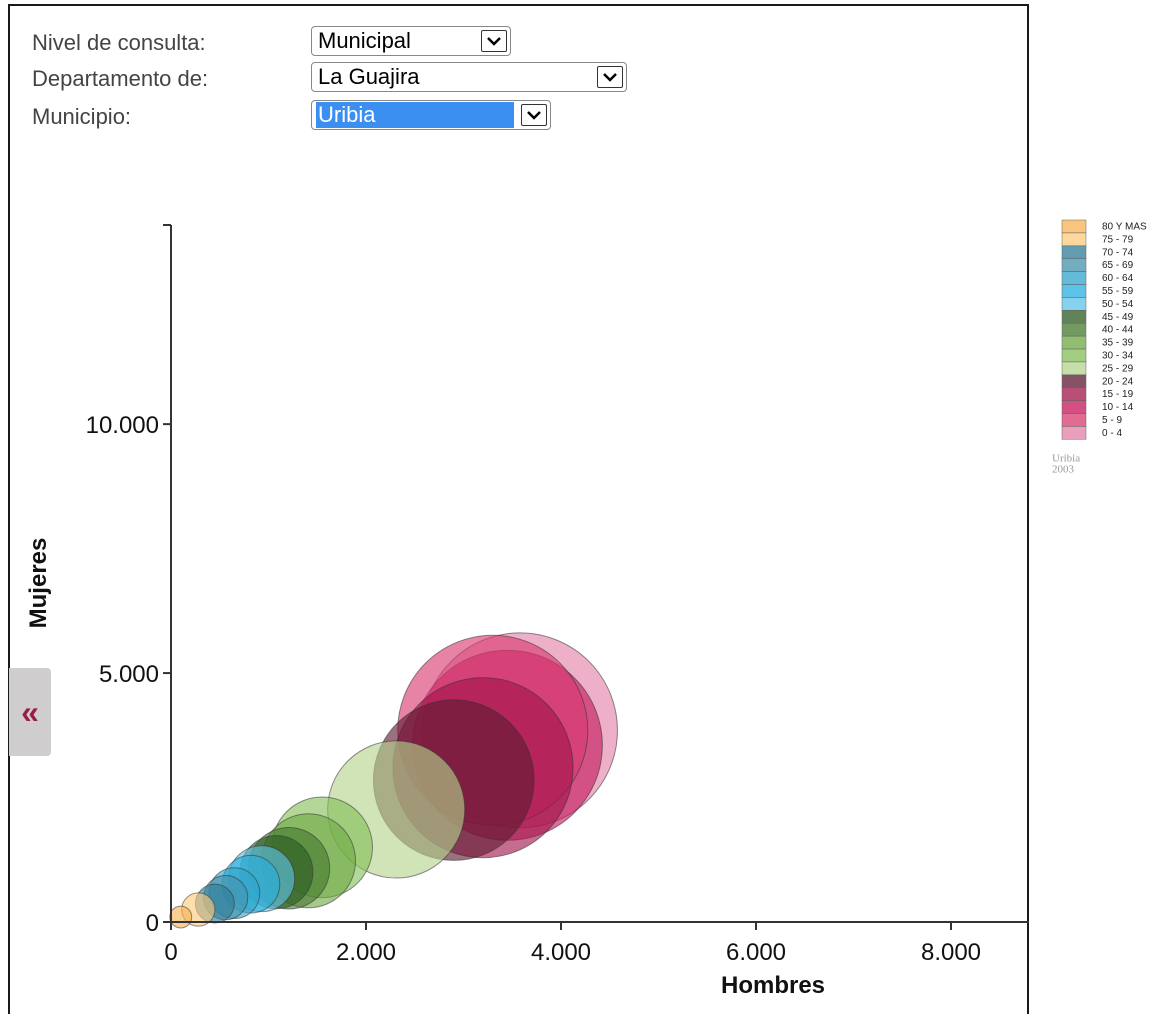 This screenshot has width=1156, height=1014. Describe the element at coordinates (1118, 368) in the screenshot. I see `legend-label: 25 - 29` at that location.